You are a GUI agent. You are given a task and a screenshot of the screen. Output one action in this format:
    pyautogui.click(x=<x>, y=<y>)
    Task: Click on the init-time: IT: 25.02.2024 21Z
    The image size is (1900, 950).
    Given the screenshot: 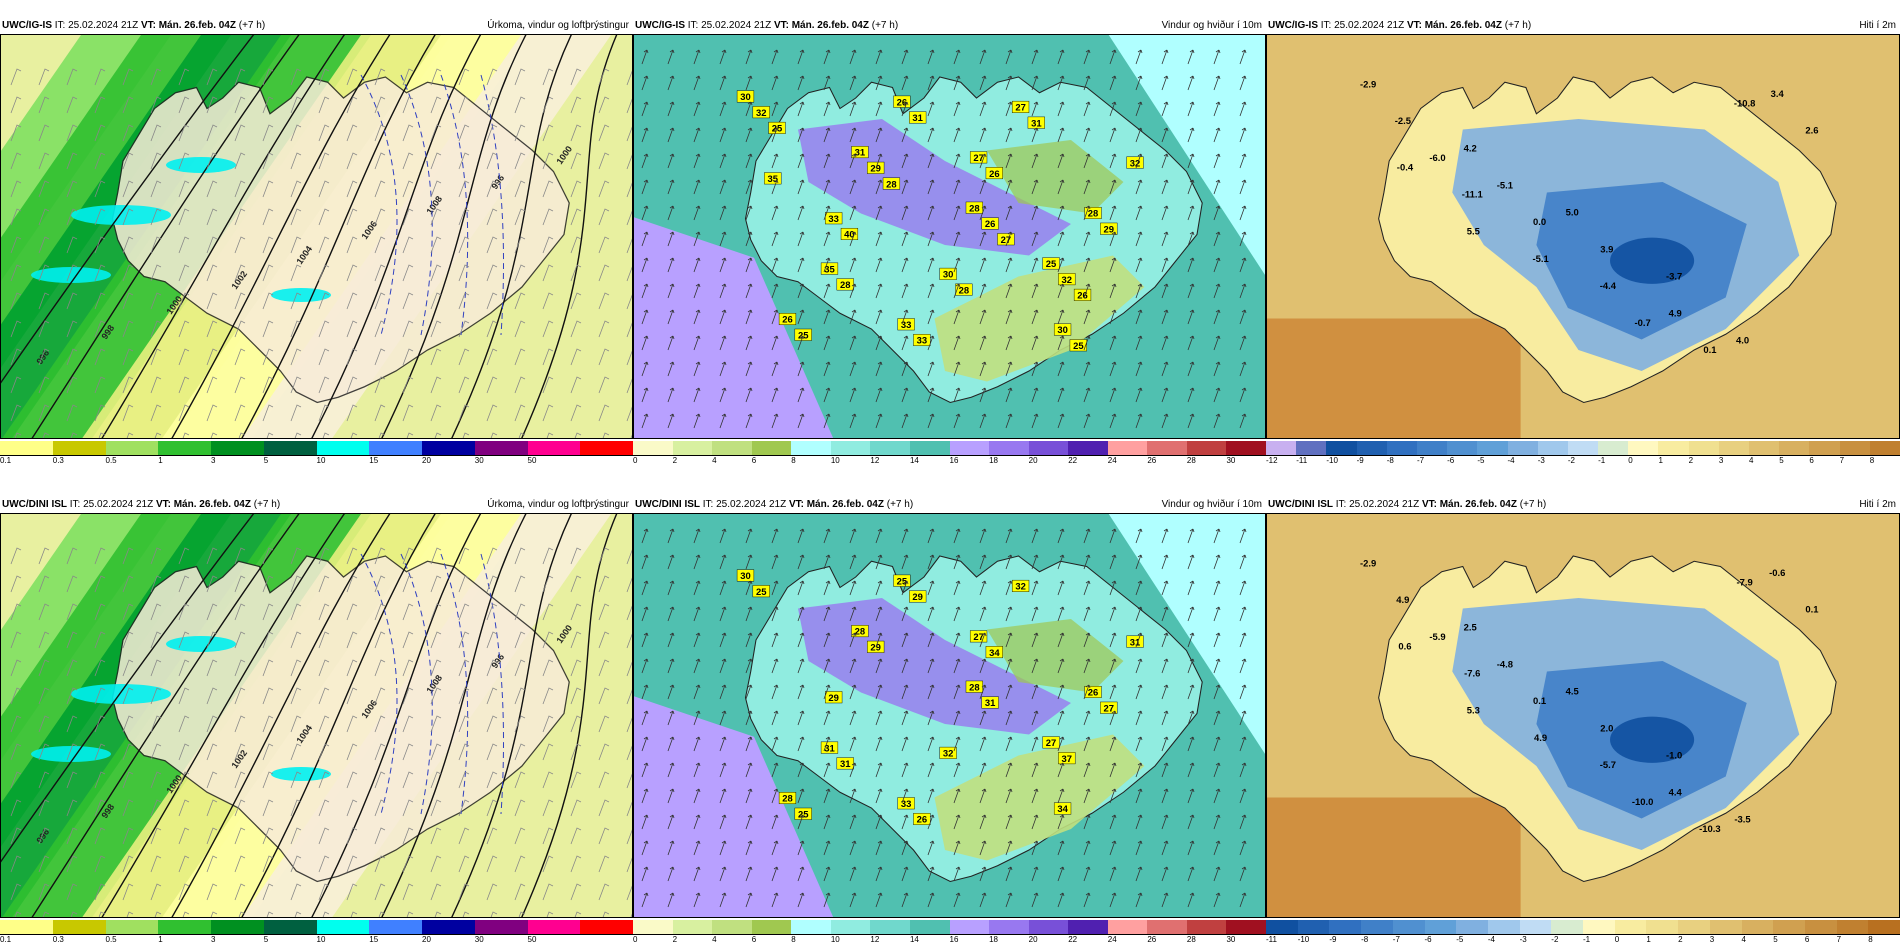 What is the action you would take?
    pyautogui.click(x=111, y=504)
    